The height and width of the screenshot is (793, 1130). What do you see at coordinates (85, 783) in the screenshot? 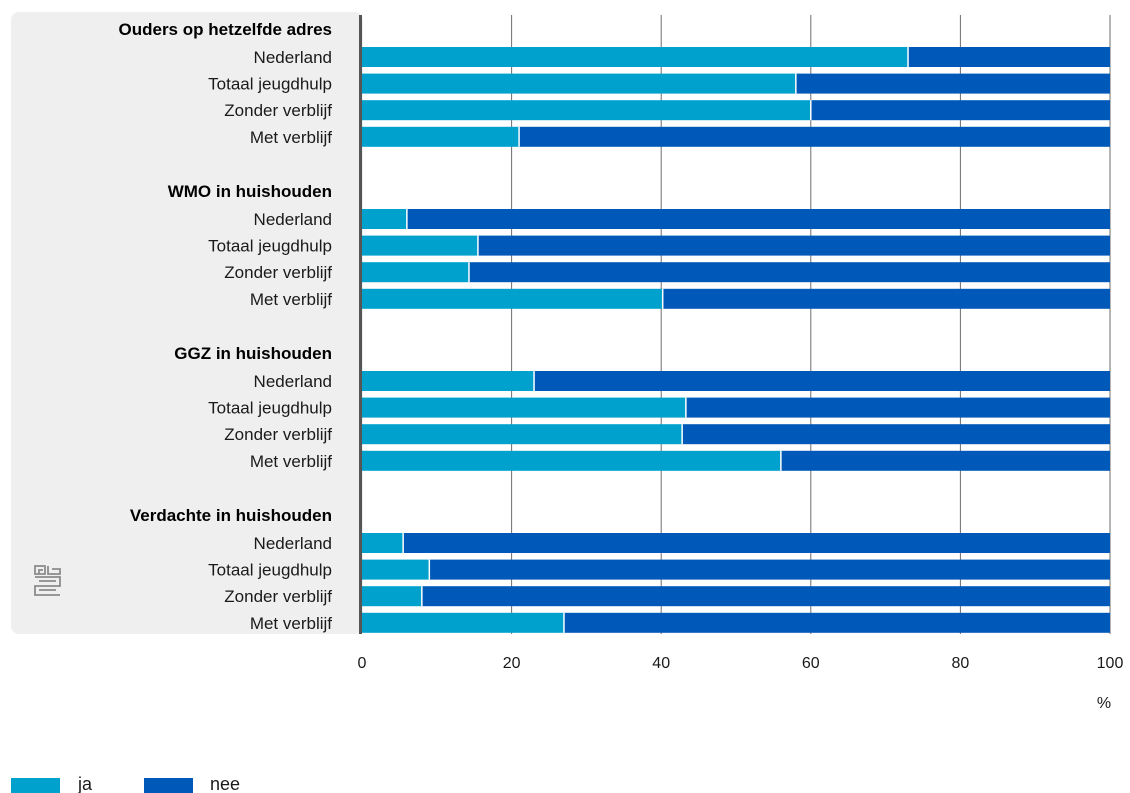
I see `legend-label-ja: ja` at bounding box center [85, 783].